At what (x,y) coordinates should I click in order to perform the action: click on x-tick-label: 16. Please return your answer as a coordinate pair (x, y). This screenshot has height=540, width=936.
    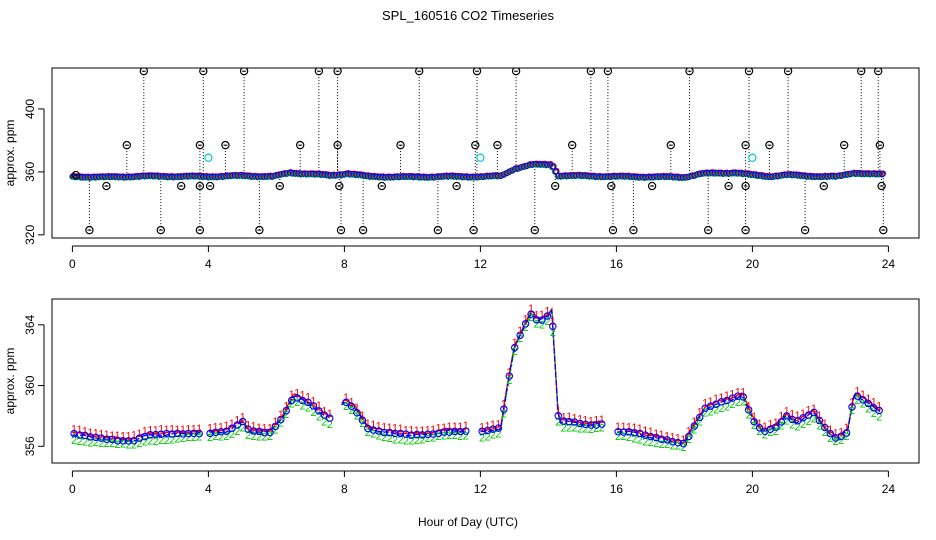
    Looking at the image, I should click on (617, 264).